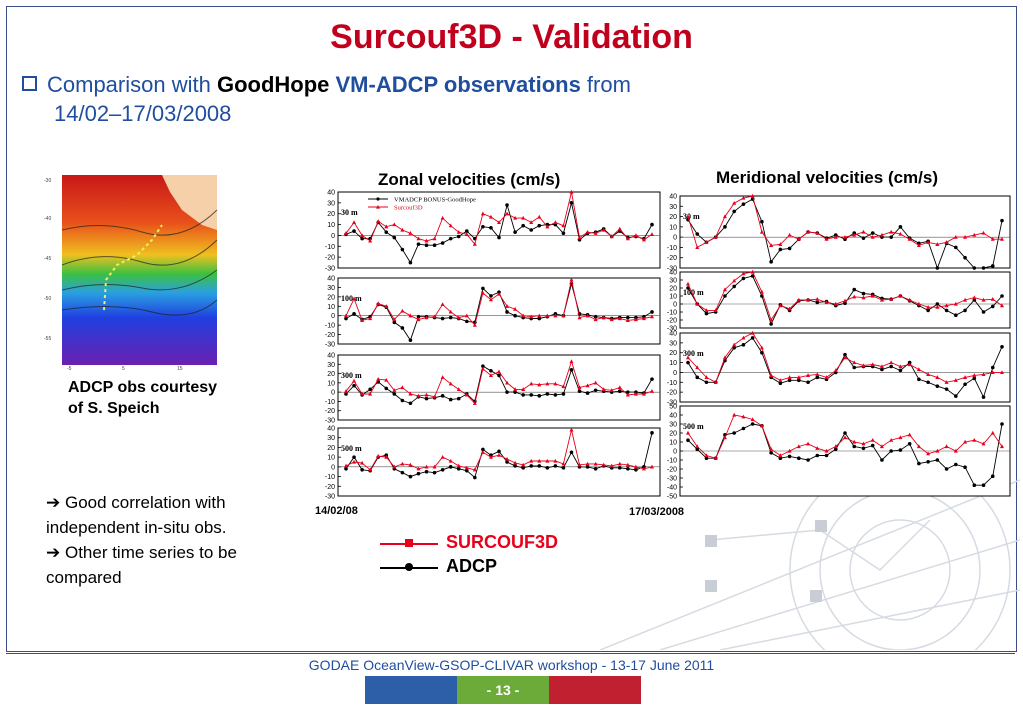 The image size is (1023, 708). I want to click on svg-text: 5, so click(123, 368).